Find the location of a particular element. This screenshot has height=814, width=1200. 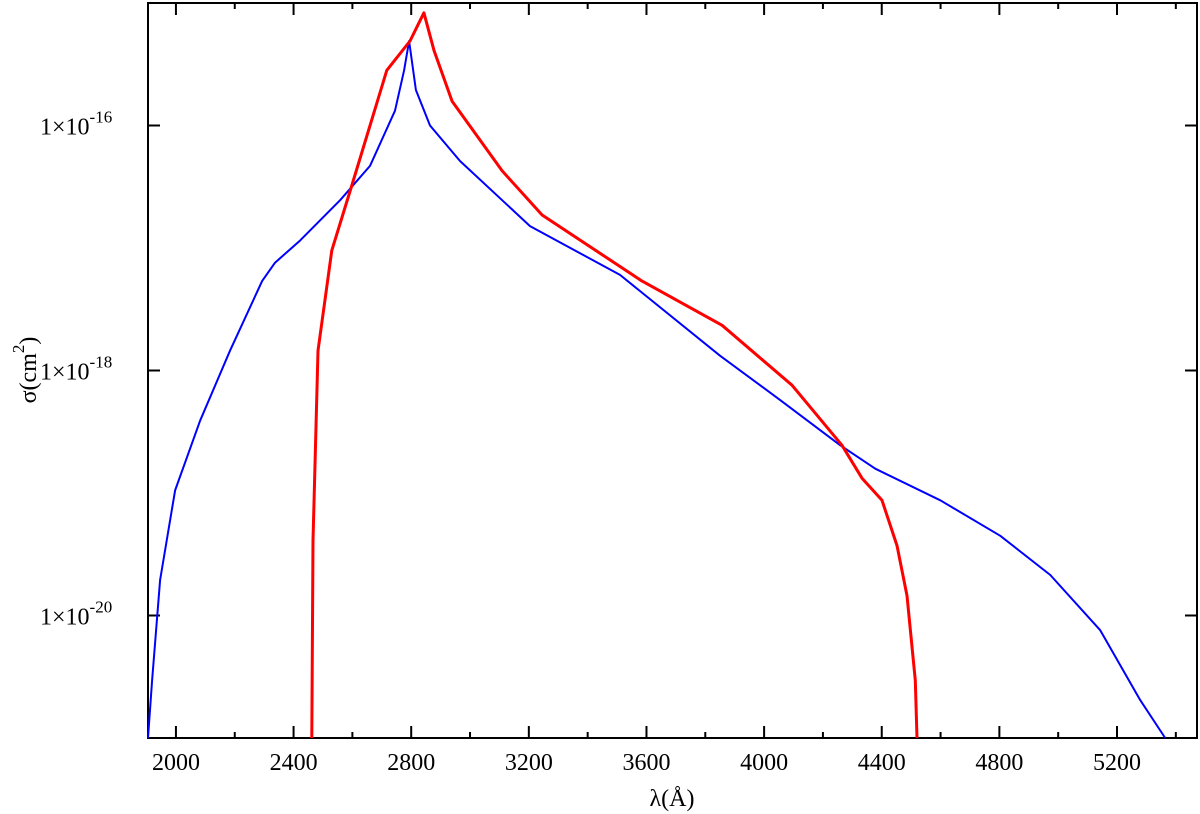

y-tick-exponent: -18 is located at coordinates (101, 362).